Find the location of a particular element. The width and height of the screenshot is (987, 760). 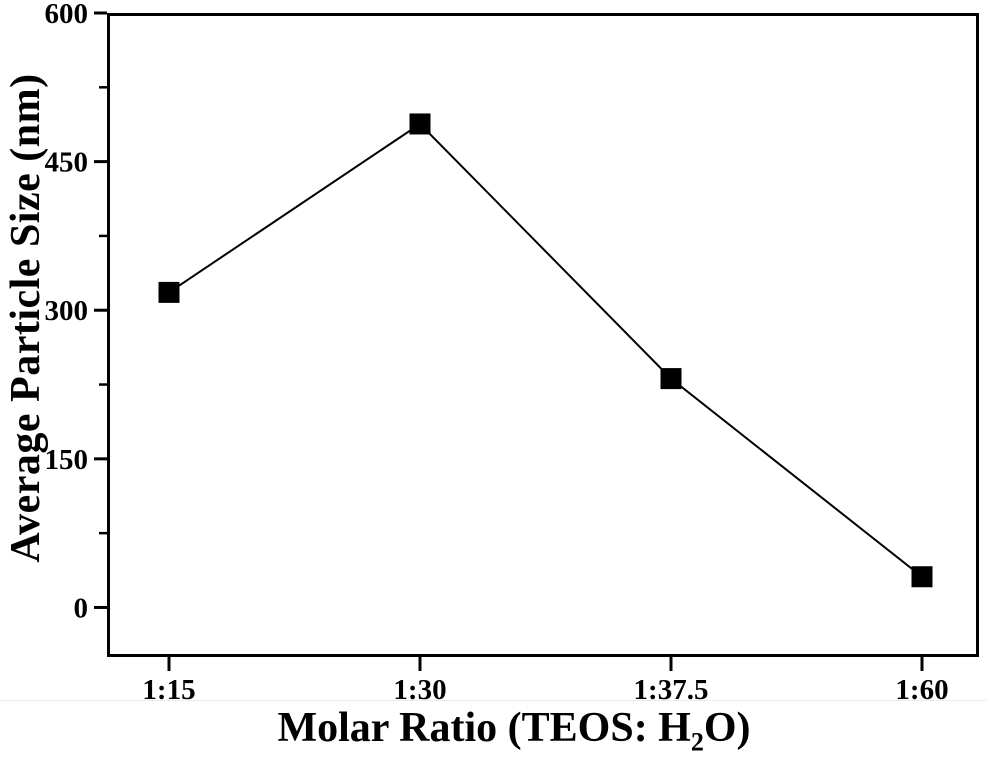

figure-seam-line is located at coordinates (493, 700).